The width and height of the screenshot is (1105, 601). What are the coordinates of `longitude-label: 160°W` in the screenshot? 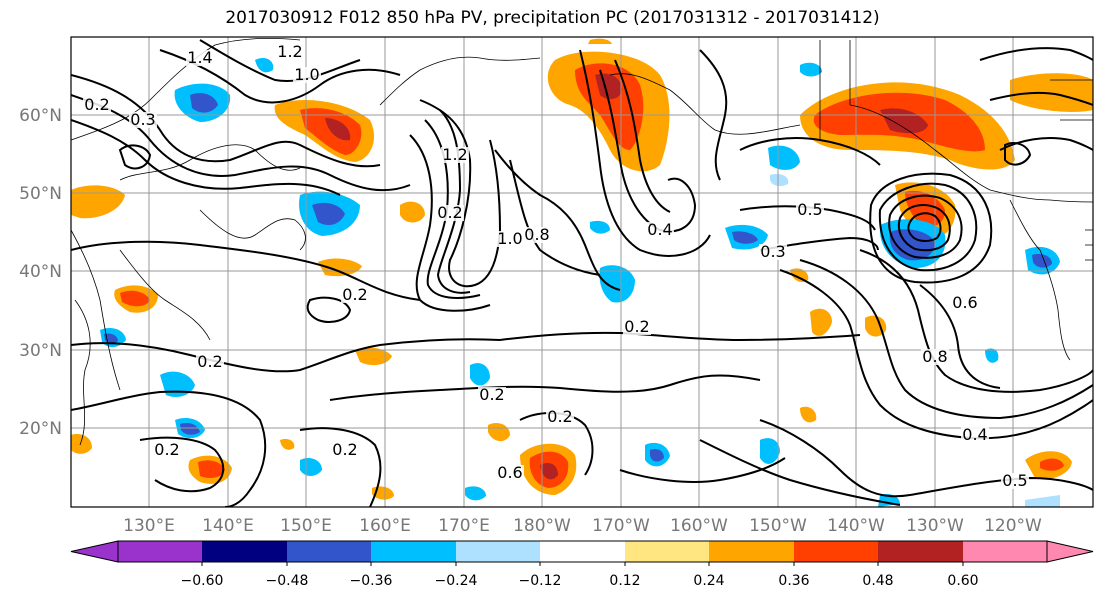 It's located at (699, 526).